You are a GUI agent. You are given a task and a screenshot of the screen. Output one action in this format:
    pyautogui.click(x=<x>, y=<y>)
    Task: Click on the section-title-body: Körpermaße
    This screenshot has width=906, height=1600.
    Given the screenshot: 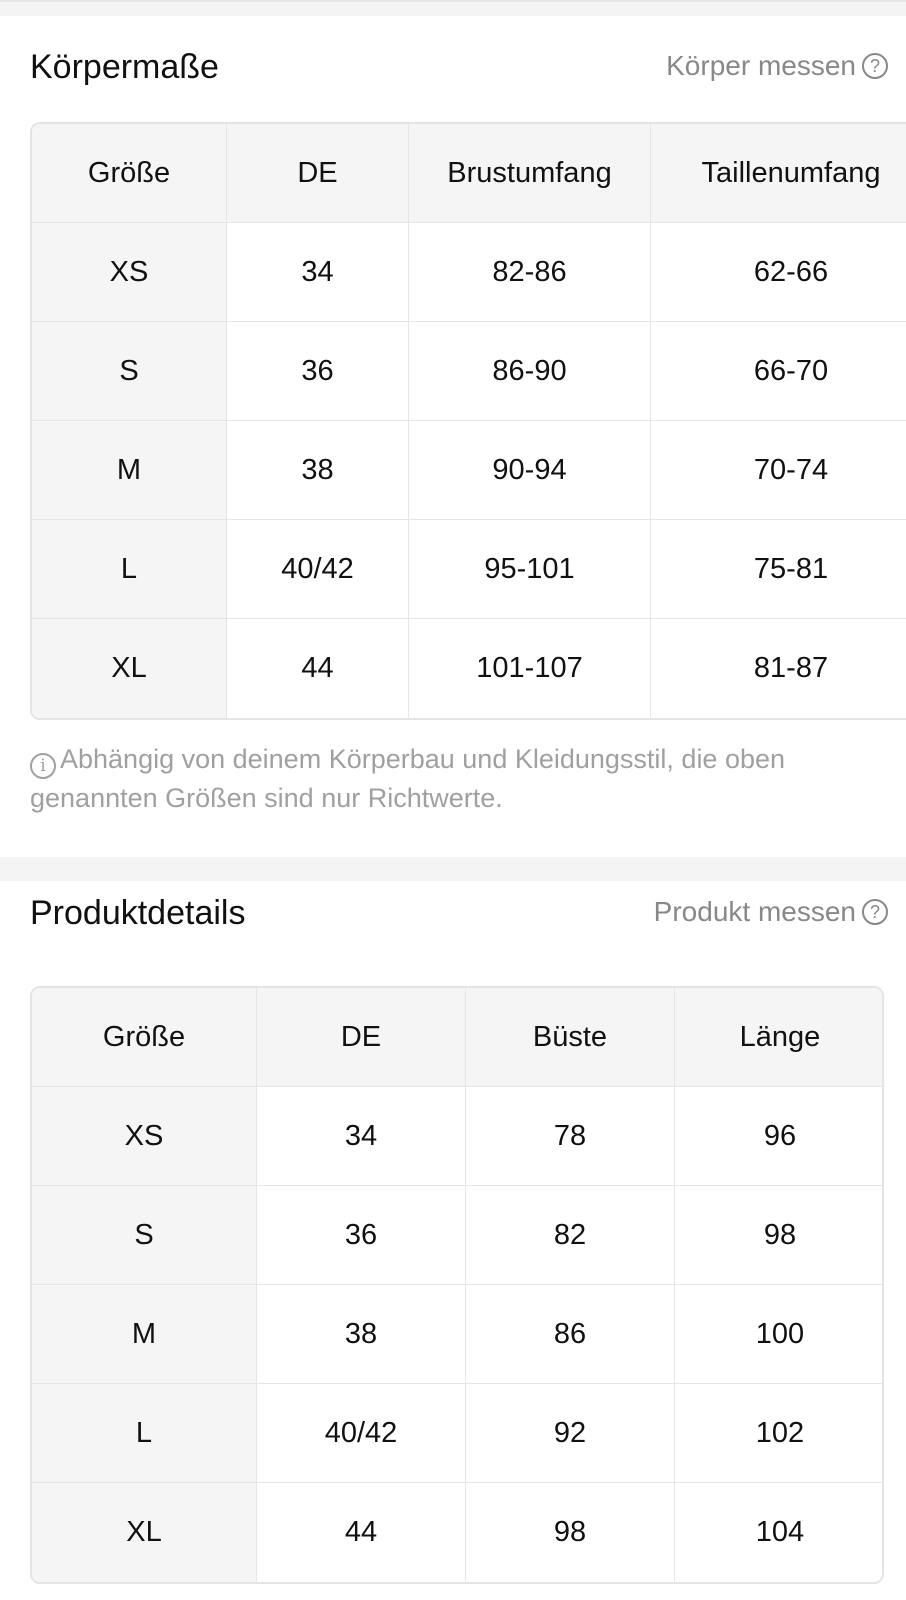 What is the action you would take?
    pyautogui.click(x=124, y=67)
    